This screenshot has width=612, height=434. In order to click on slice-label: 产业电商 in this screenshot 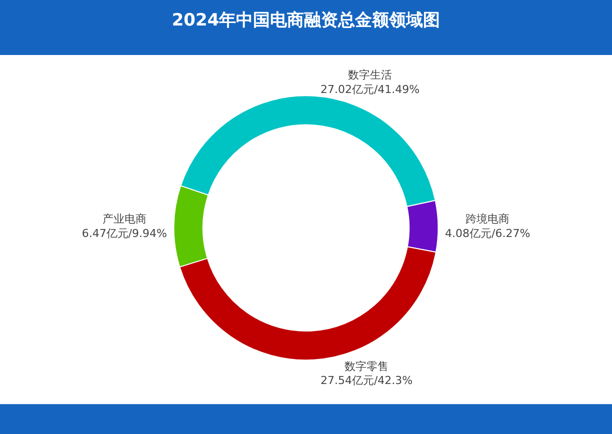, I will do `click(124, 219)`.